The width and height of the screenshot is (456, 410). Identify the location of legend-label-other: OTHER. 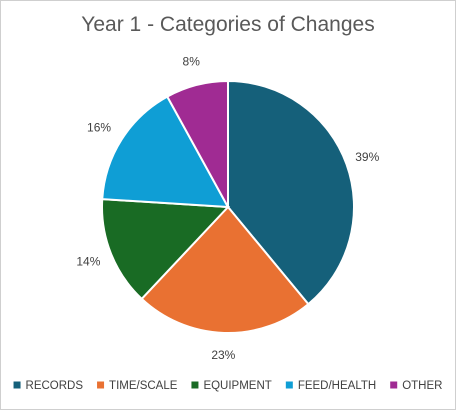
(422, 386).